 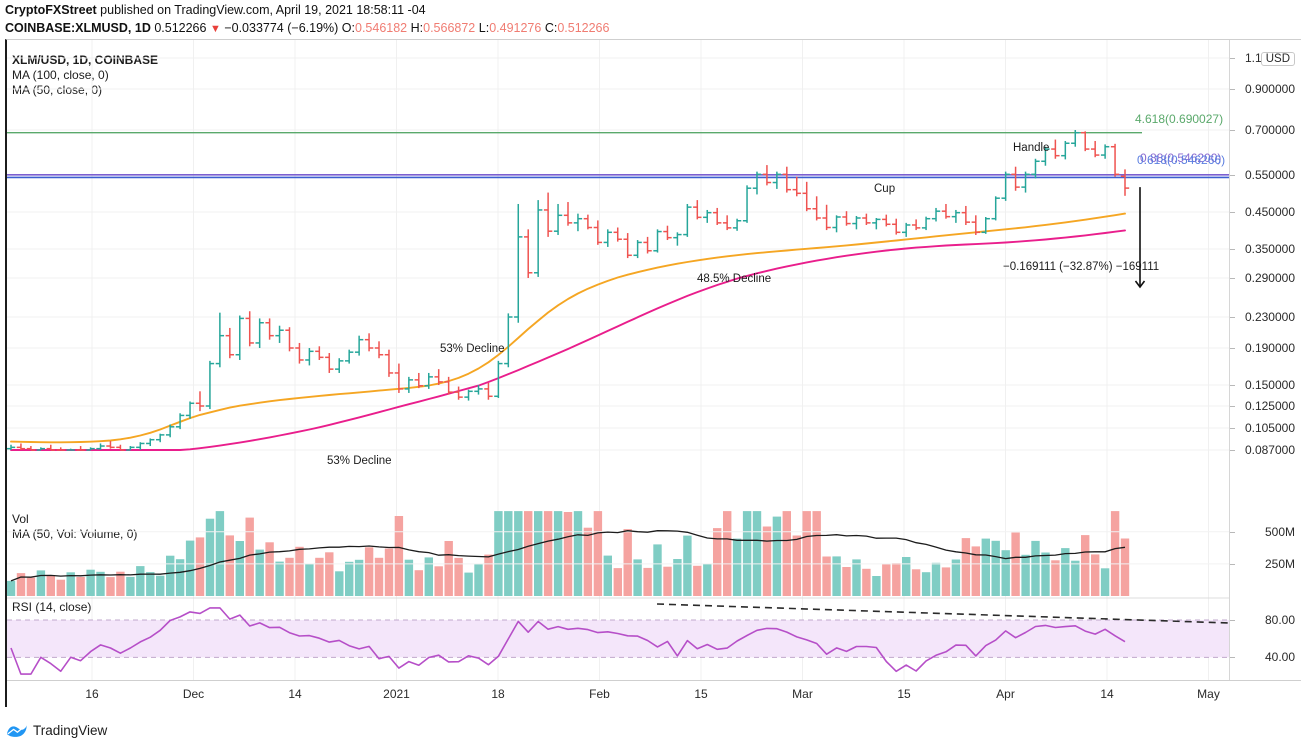 What do you see at coordinates (654, 693) in the screenshot?
I see `time-axis: 16 Dec 14 2021 18 Feb 15 Mar 15 Apr 14 May` at bounding box center [654, 693].